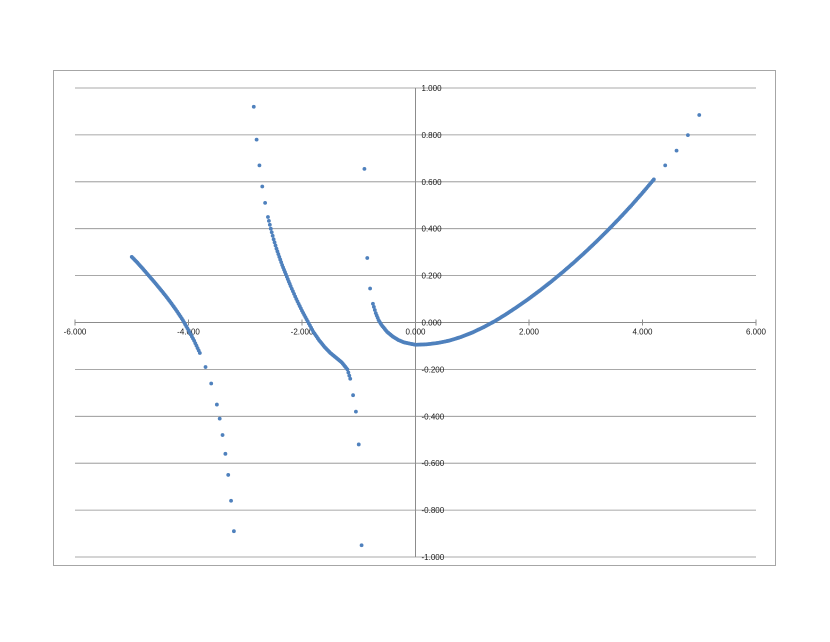  What do you see at coordinates (433, 510) in the screenshot?
I see `y-tick-label: -0.800` at bounding box center [433, 510].